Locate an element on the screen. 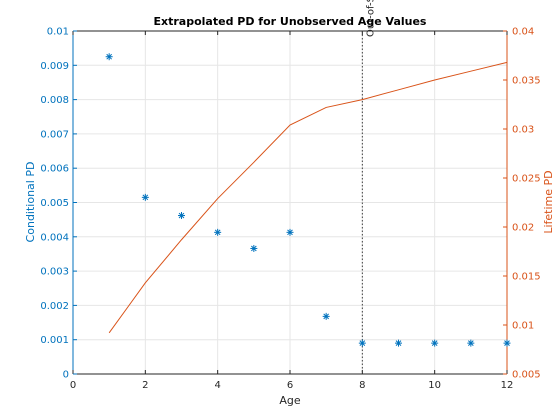 The height and width of the screenshot is (420, 560). y-right-tick-label: 0.01 is located at coordinates (523, 326).